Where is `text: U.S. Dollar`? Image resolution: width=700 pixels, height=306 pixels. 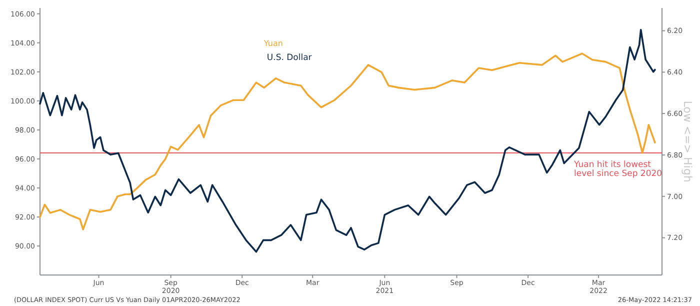 text: U.S. Dollar is located at coordinates (289, 58).